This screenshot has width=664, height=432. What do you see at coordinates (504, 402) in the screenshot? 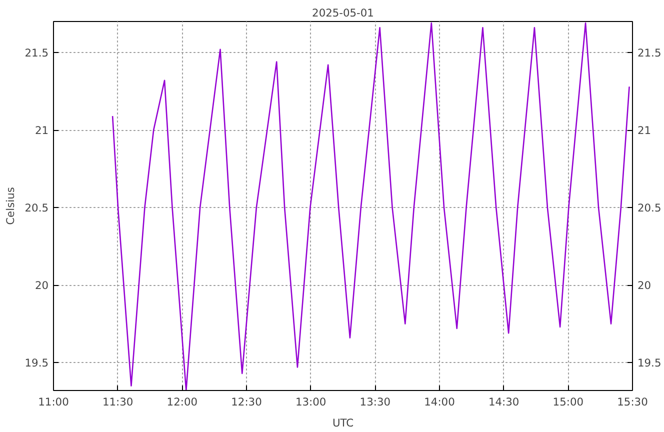
I see `x-tick-label: 14:30` at bounding box center [504, 402].